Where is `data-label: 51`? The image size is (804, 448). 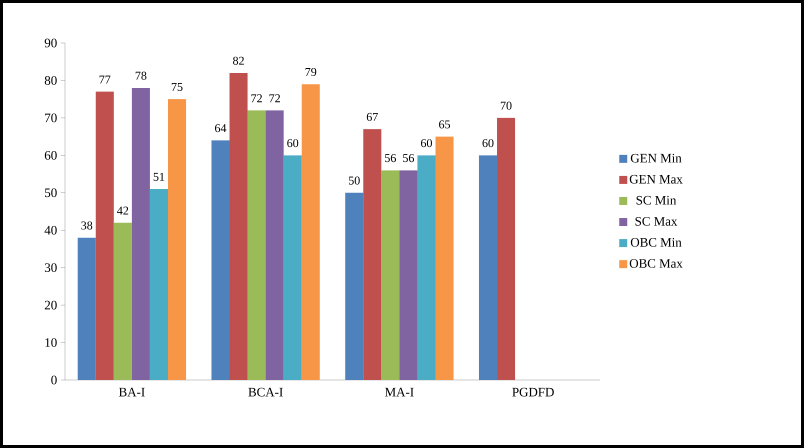 data-label: 51 is located at coordinates (159, 176).